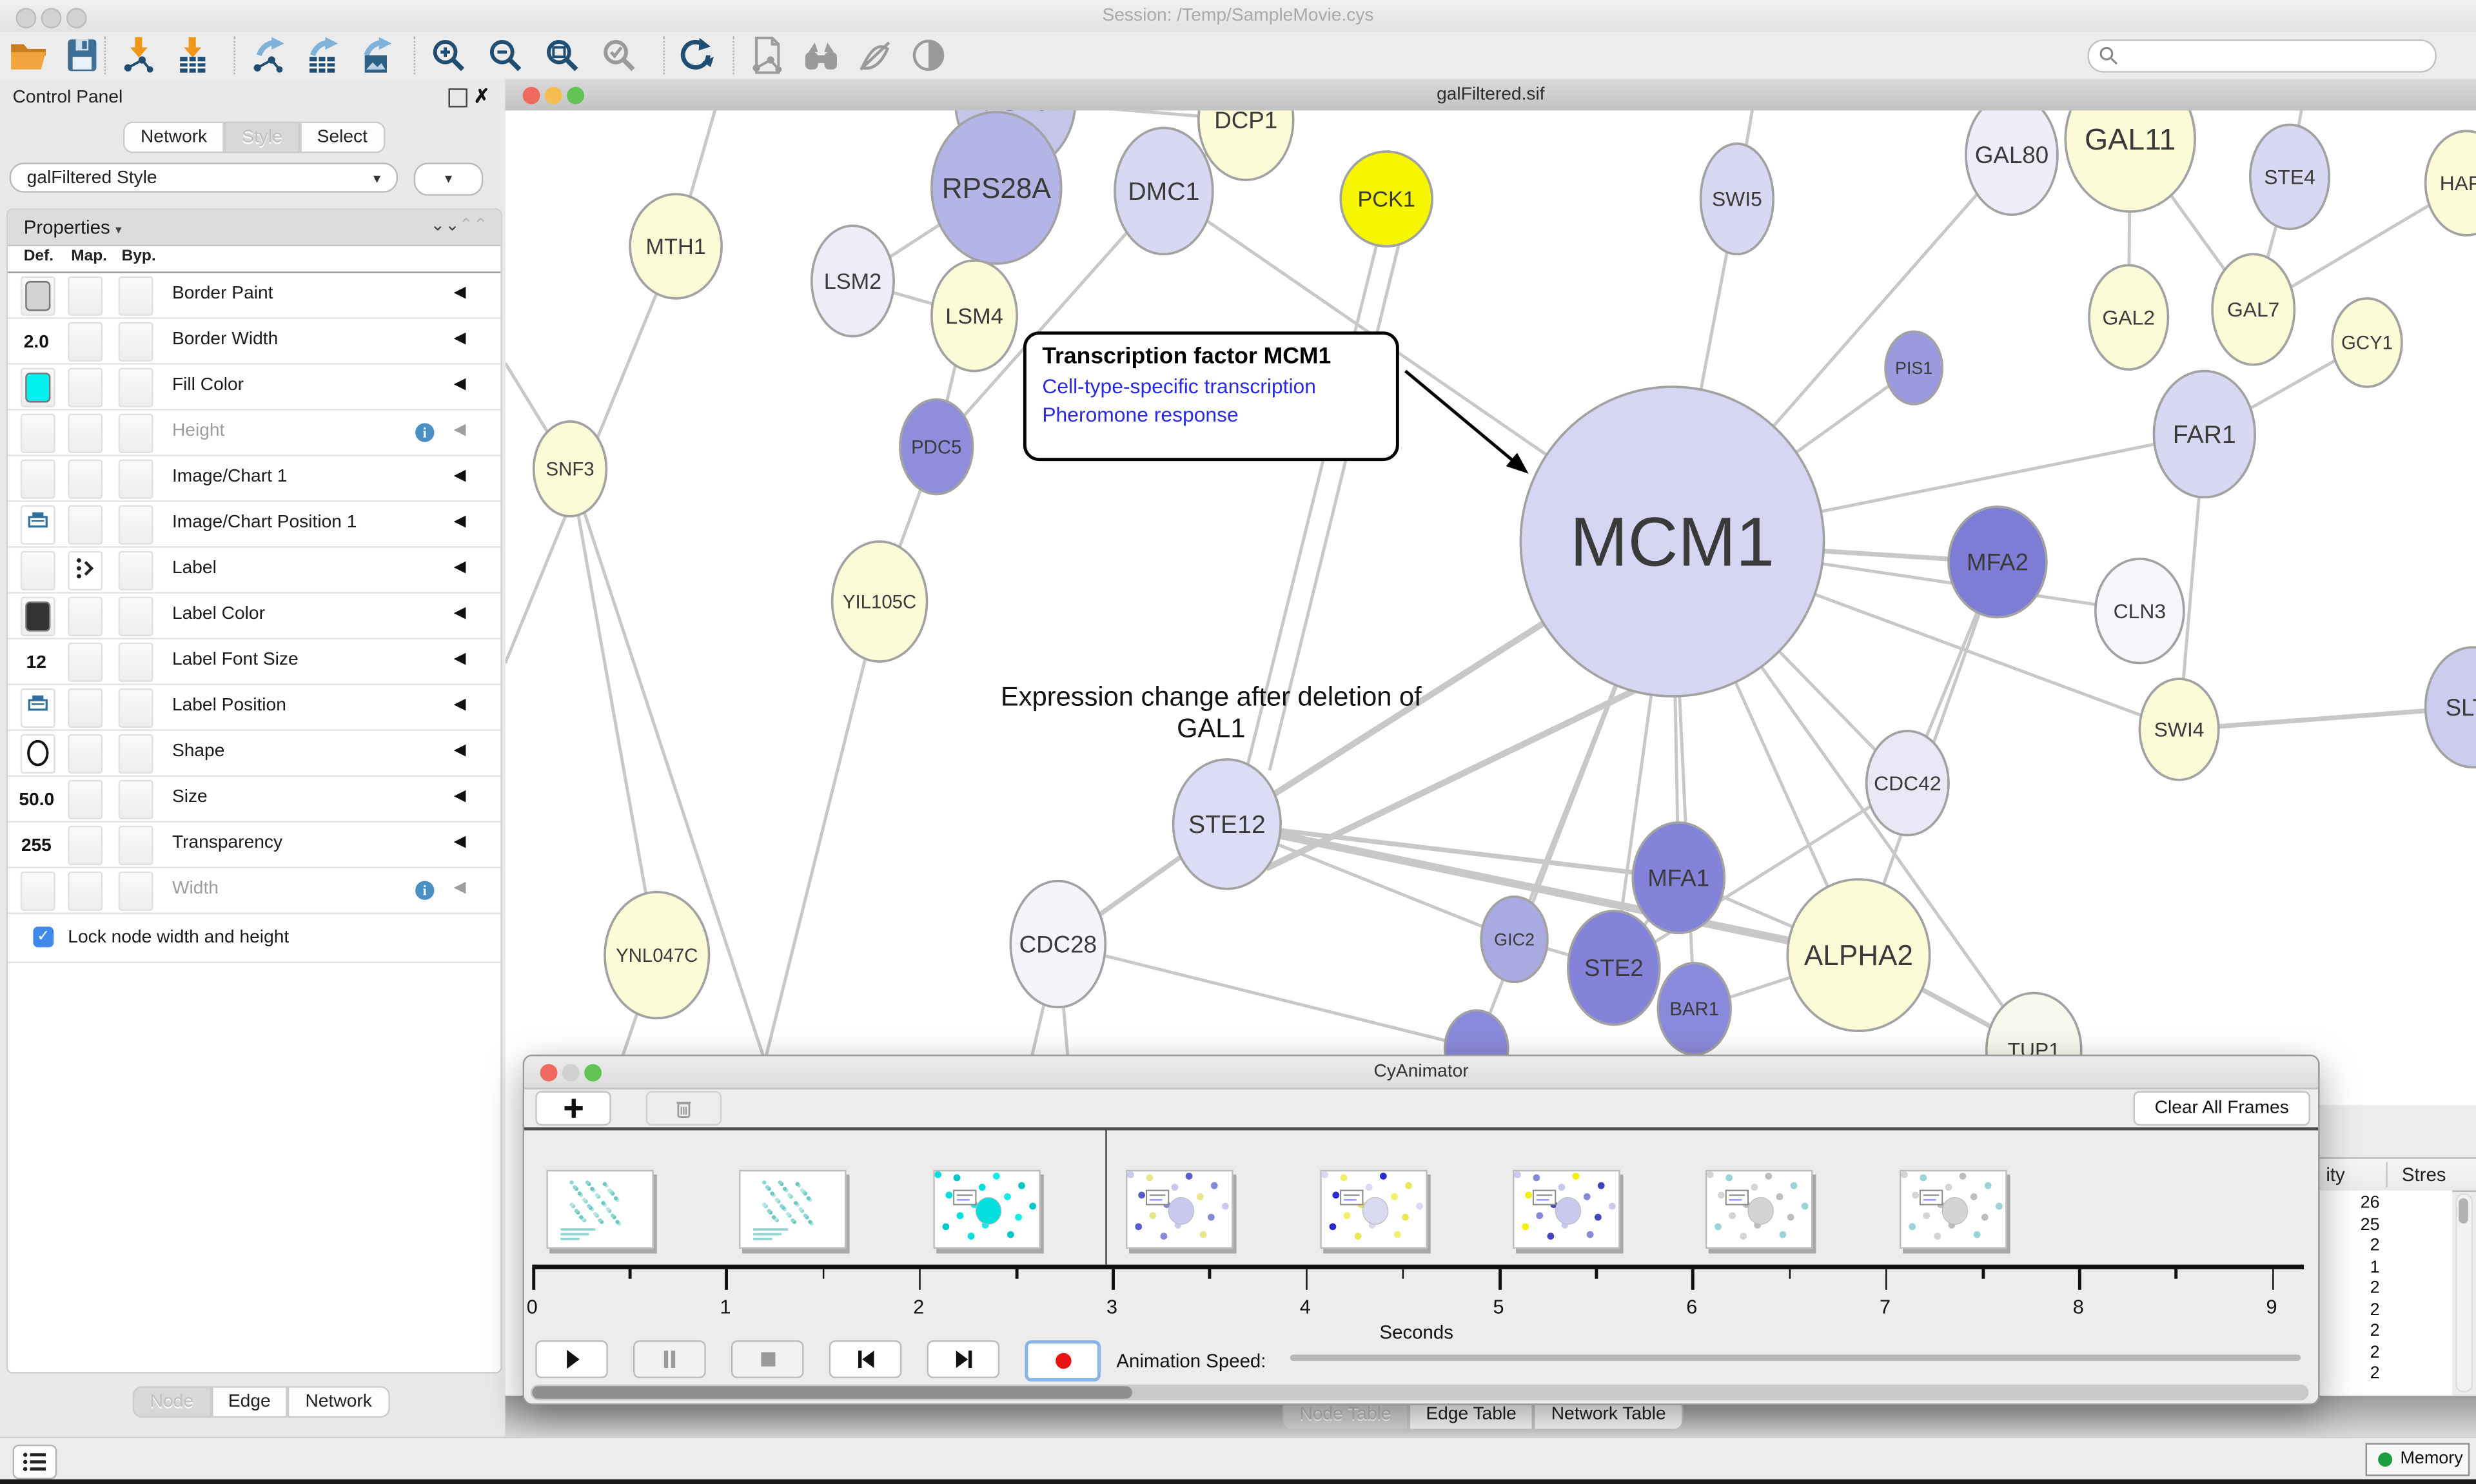 This screenshot has height=1484, width=2476. Describe the element at coordinates (36, 340) in the screenshot. I see `default-value-cell: 2.0` at that location.